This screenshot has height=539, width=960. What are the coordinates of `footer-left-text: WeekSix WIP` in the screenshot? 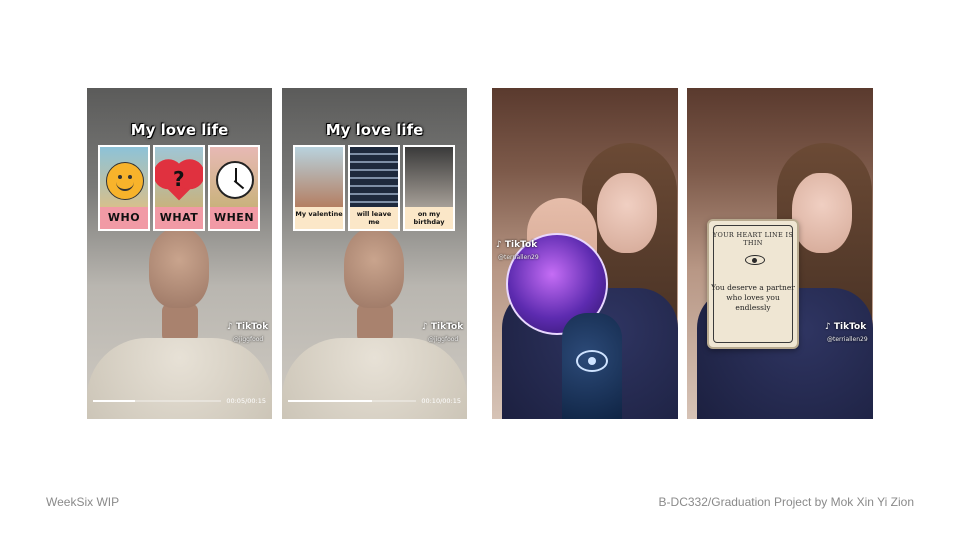 It's located at (83, 502).